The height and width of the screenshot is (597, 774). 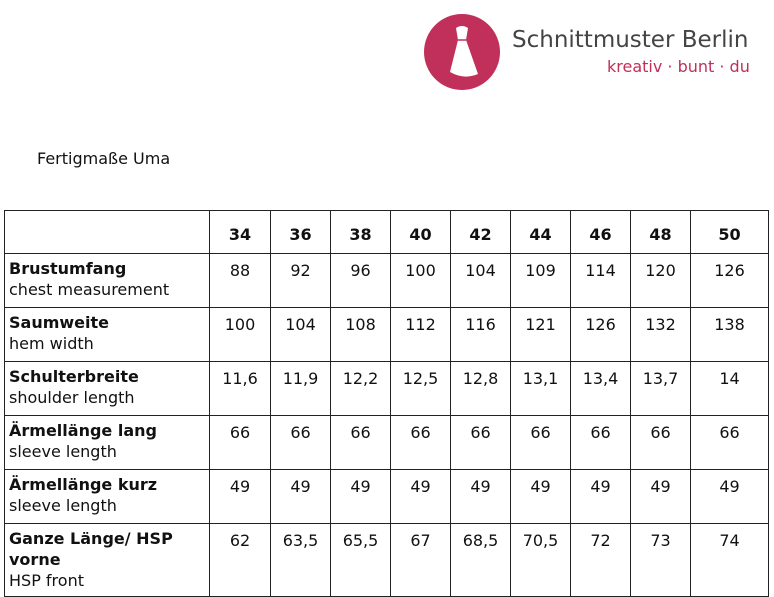 What do you see at coordinates (729, 334) in the screenshot?
I see `value-cell: 138` at bounding box center [729, 334].